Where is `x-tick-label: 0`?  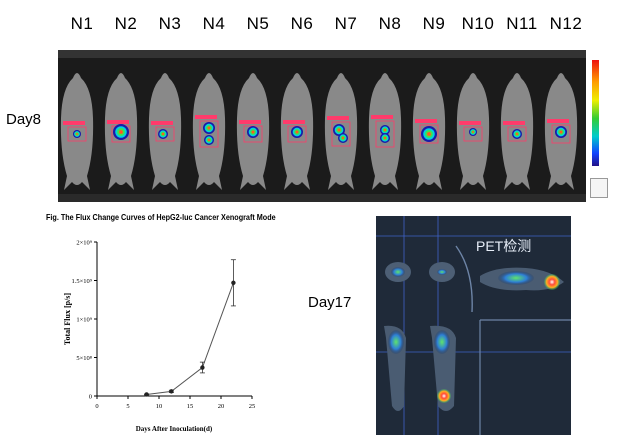 x-tick-label: 0 is located at coordinates (96, 406).